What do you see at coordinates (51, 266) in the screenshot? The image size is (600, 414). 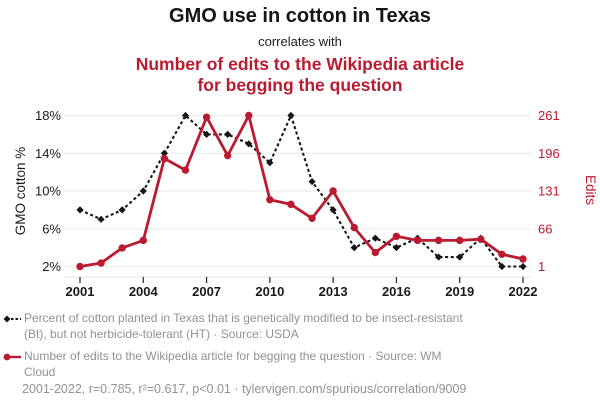 I see `left-tick-label: 2%` at bounding box center [51, 266].